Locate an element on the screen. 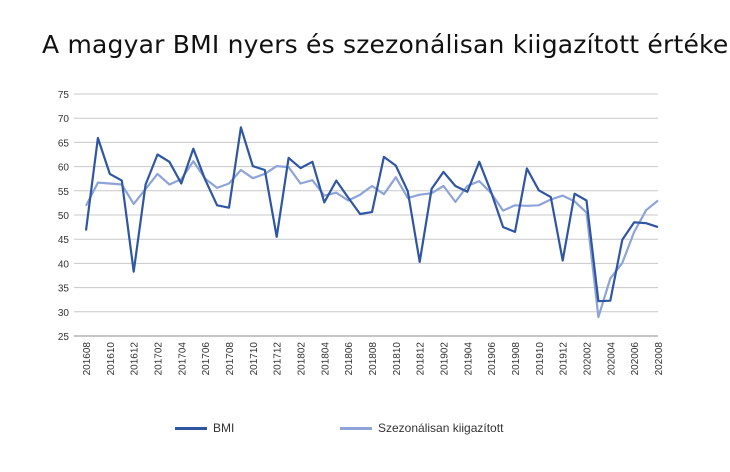  x-tick-label: 201808 is located at coordinates (373, 359).